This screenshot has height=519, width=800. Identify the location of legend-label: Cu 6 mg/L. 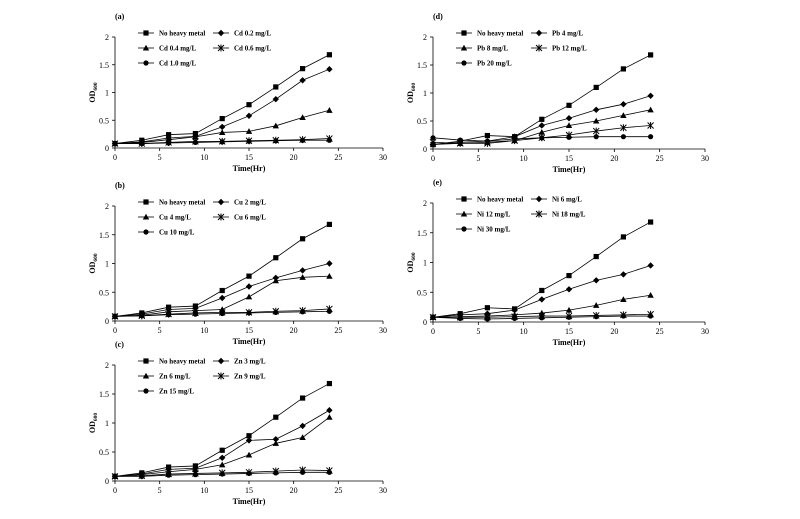
(250, 218).